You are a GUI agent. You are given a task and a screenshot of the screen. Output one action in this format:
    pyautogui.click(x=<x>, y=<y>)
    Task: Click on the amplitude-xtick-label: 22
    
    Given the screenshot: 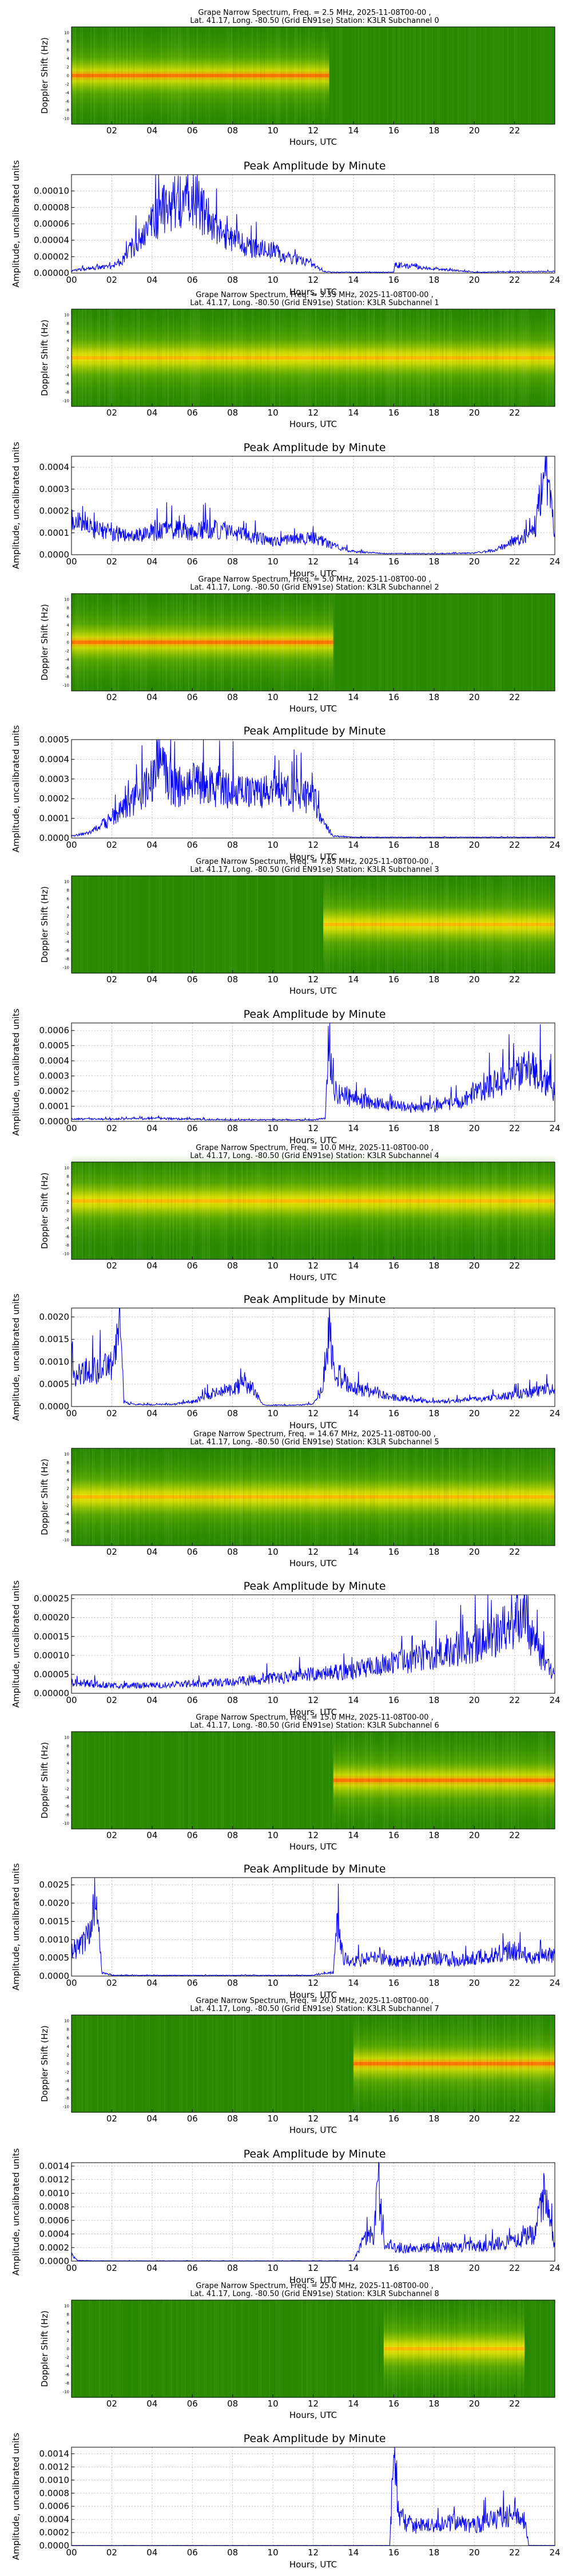 What is the action you would take?
    pyautogui.click(x=514, y=1700)
    